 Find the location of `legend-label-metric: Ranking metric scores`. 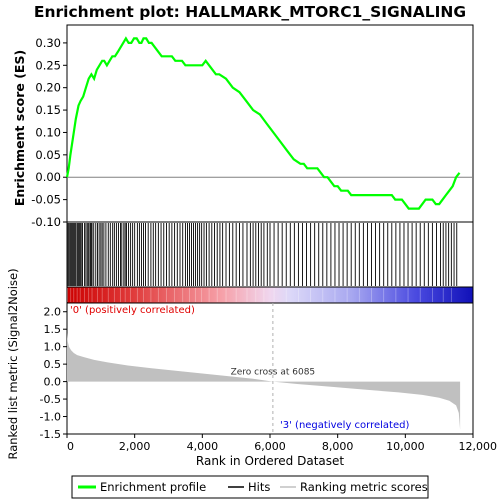

legend-label-metric: Ranking metric scores is located at coordinates (364, 487).